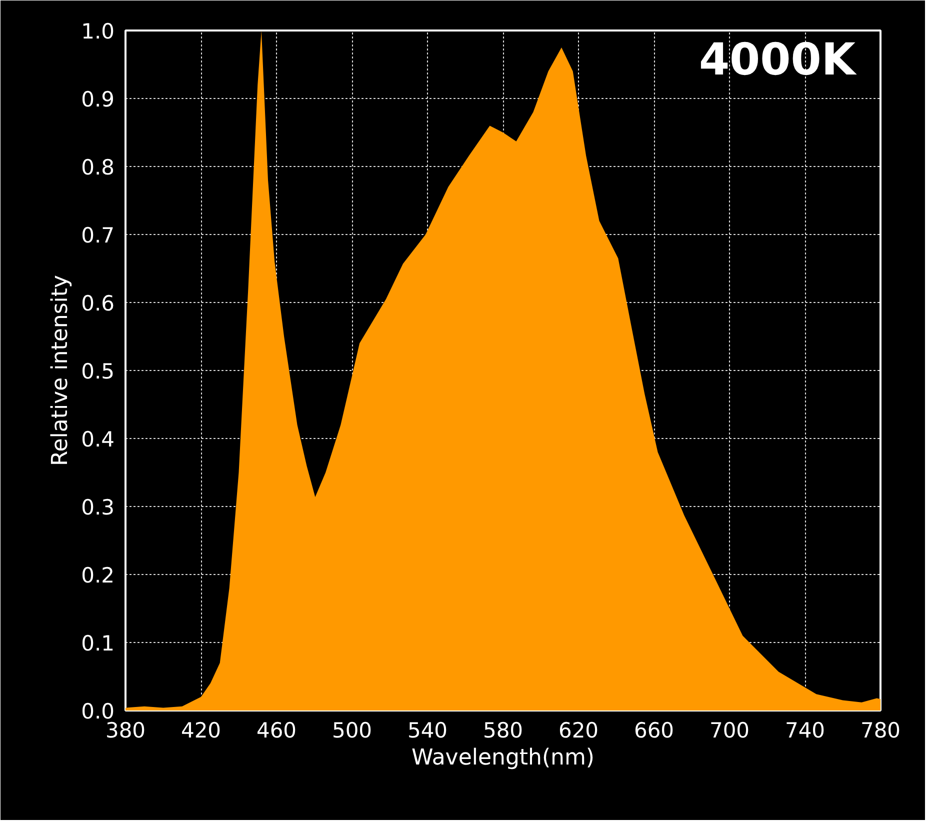  What do you see at coordinates (98, 32) in the screenshot?
I see `y-tick-label: 1.0` at bounding box center [98, 32].